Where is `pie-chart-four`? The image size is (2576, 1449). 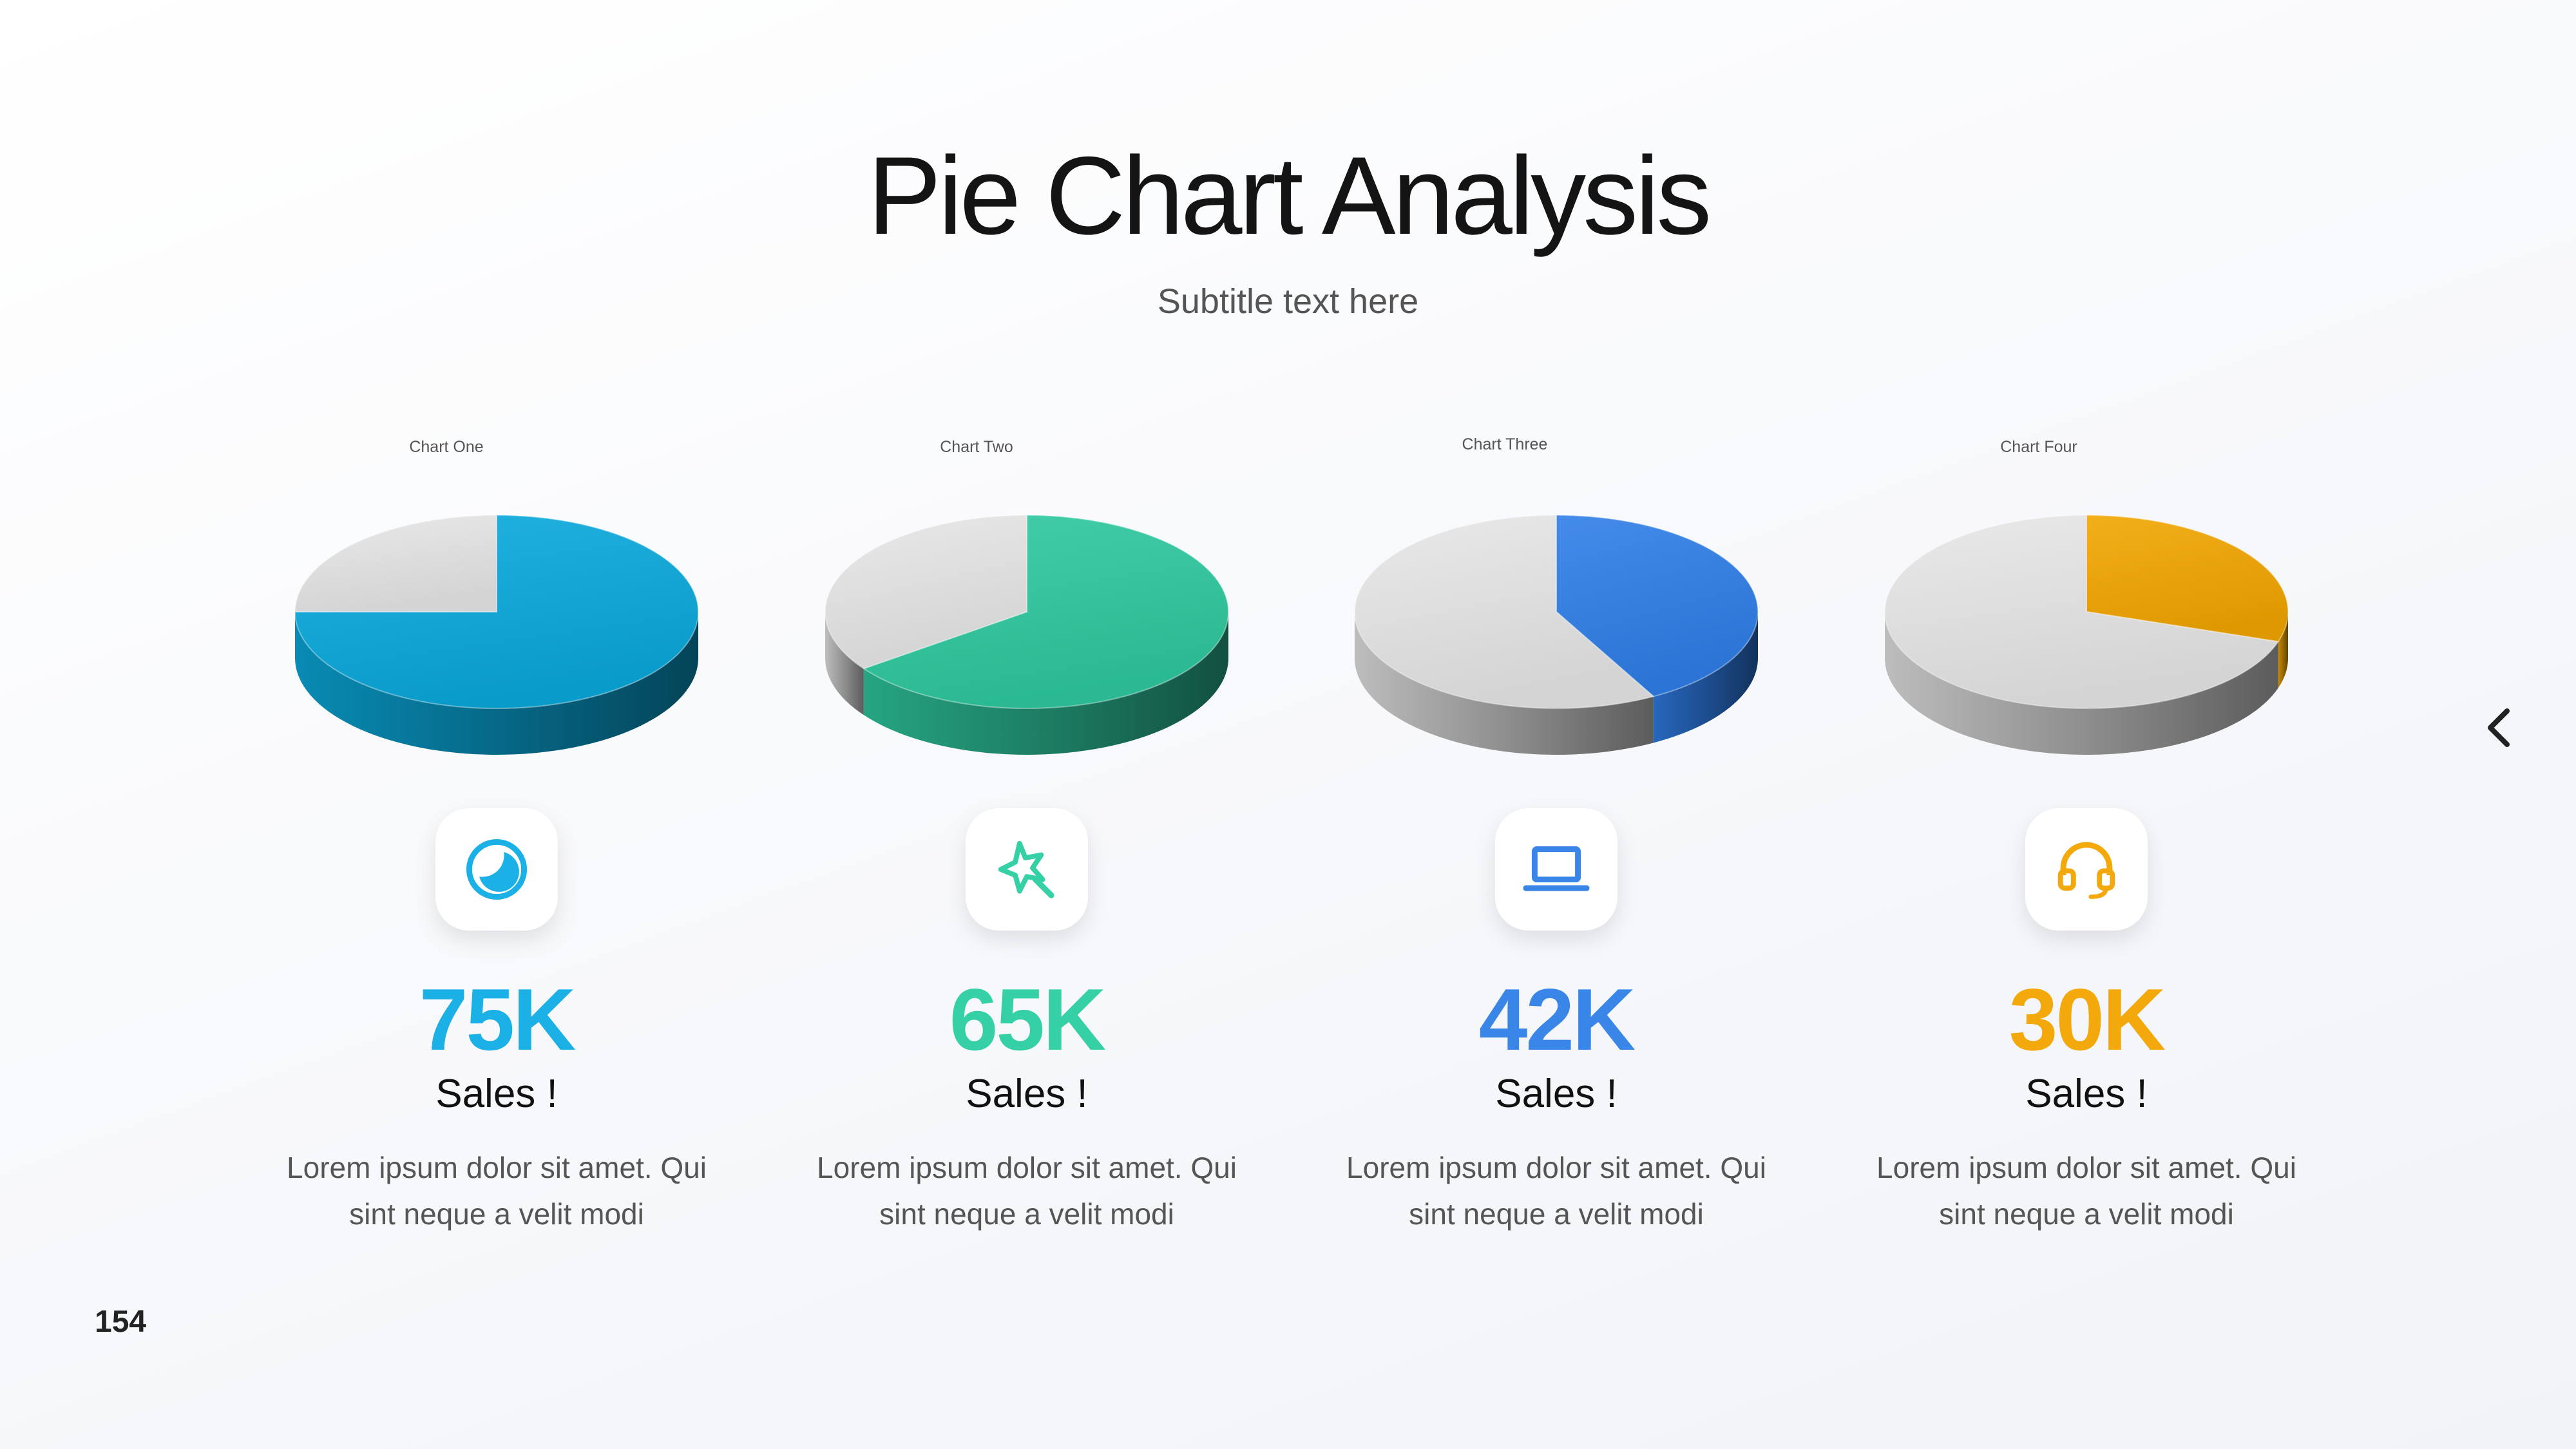
pie-chart-four is located at coordinates (2086, 635).